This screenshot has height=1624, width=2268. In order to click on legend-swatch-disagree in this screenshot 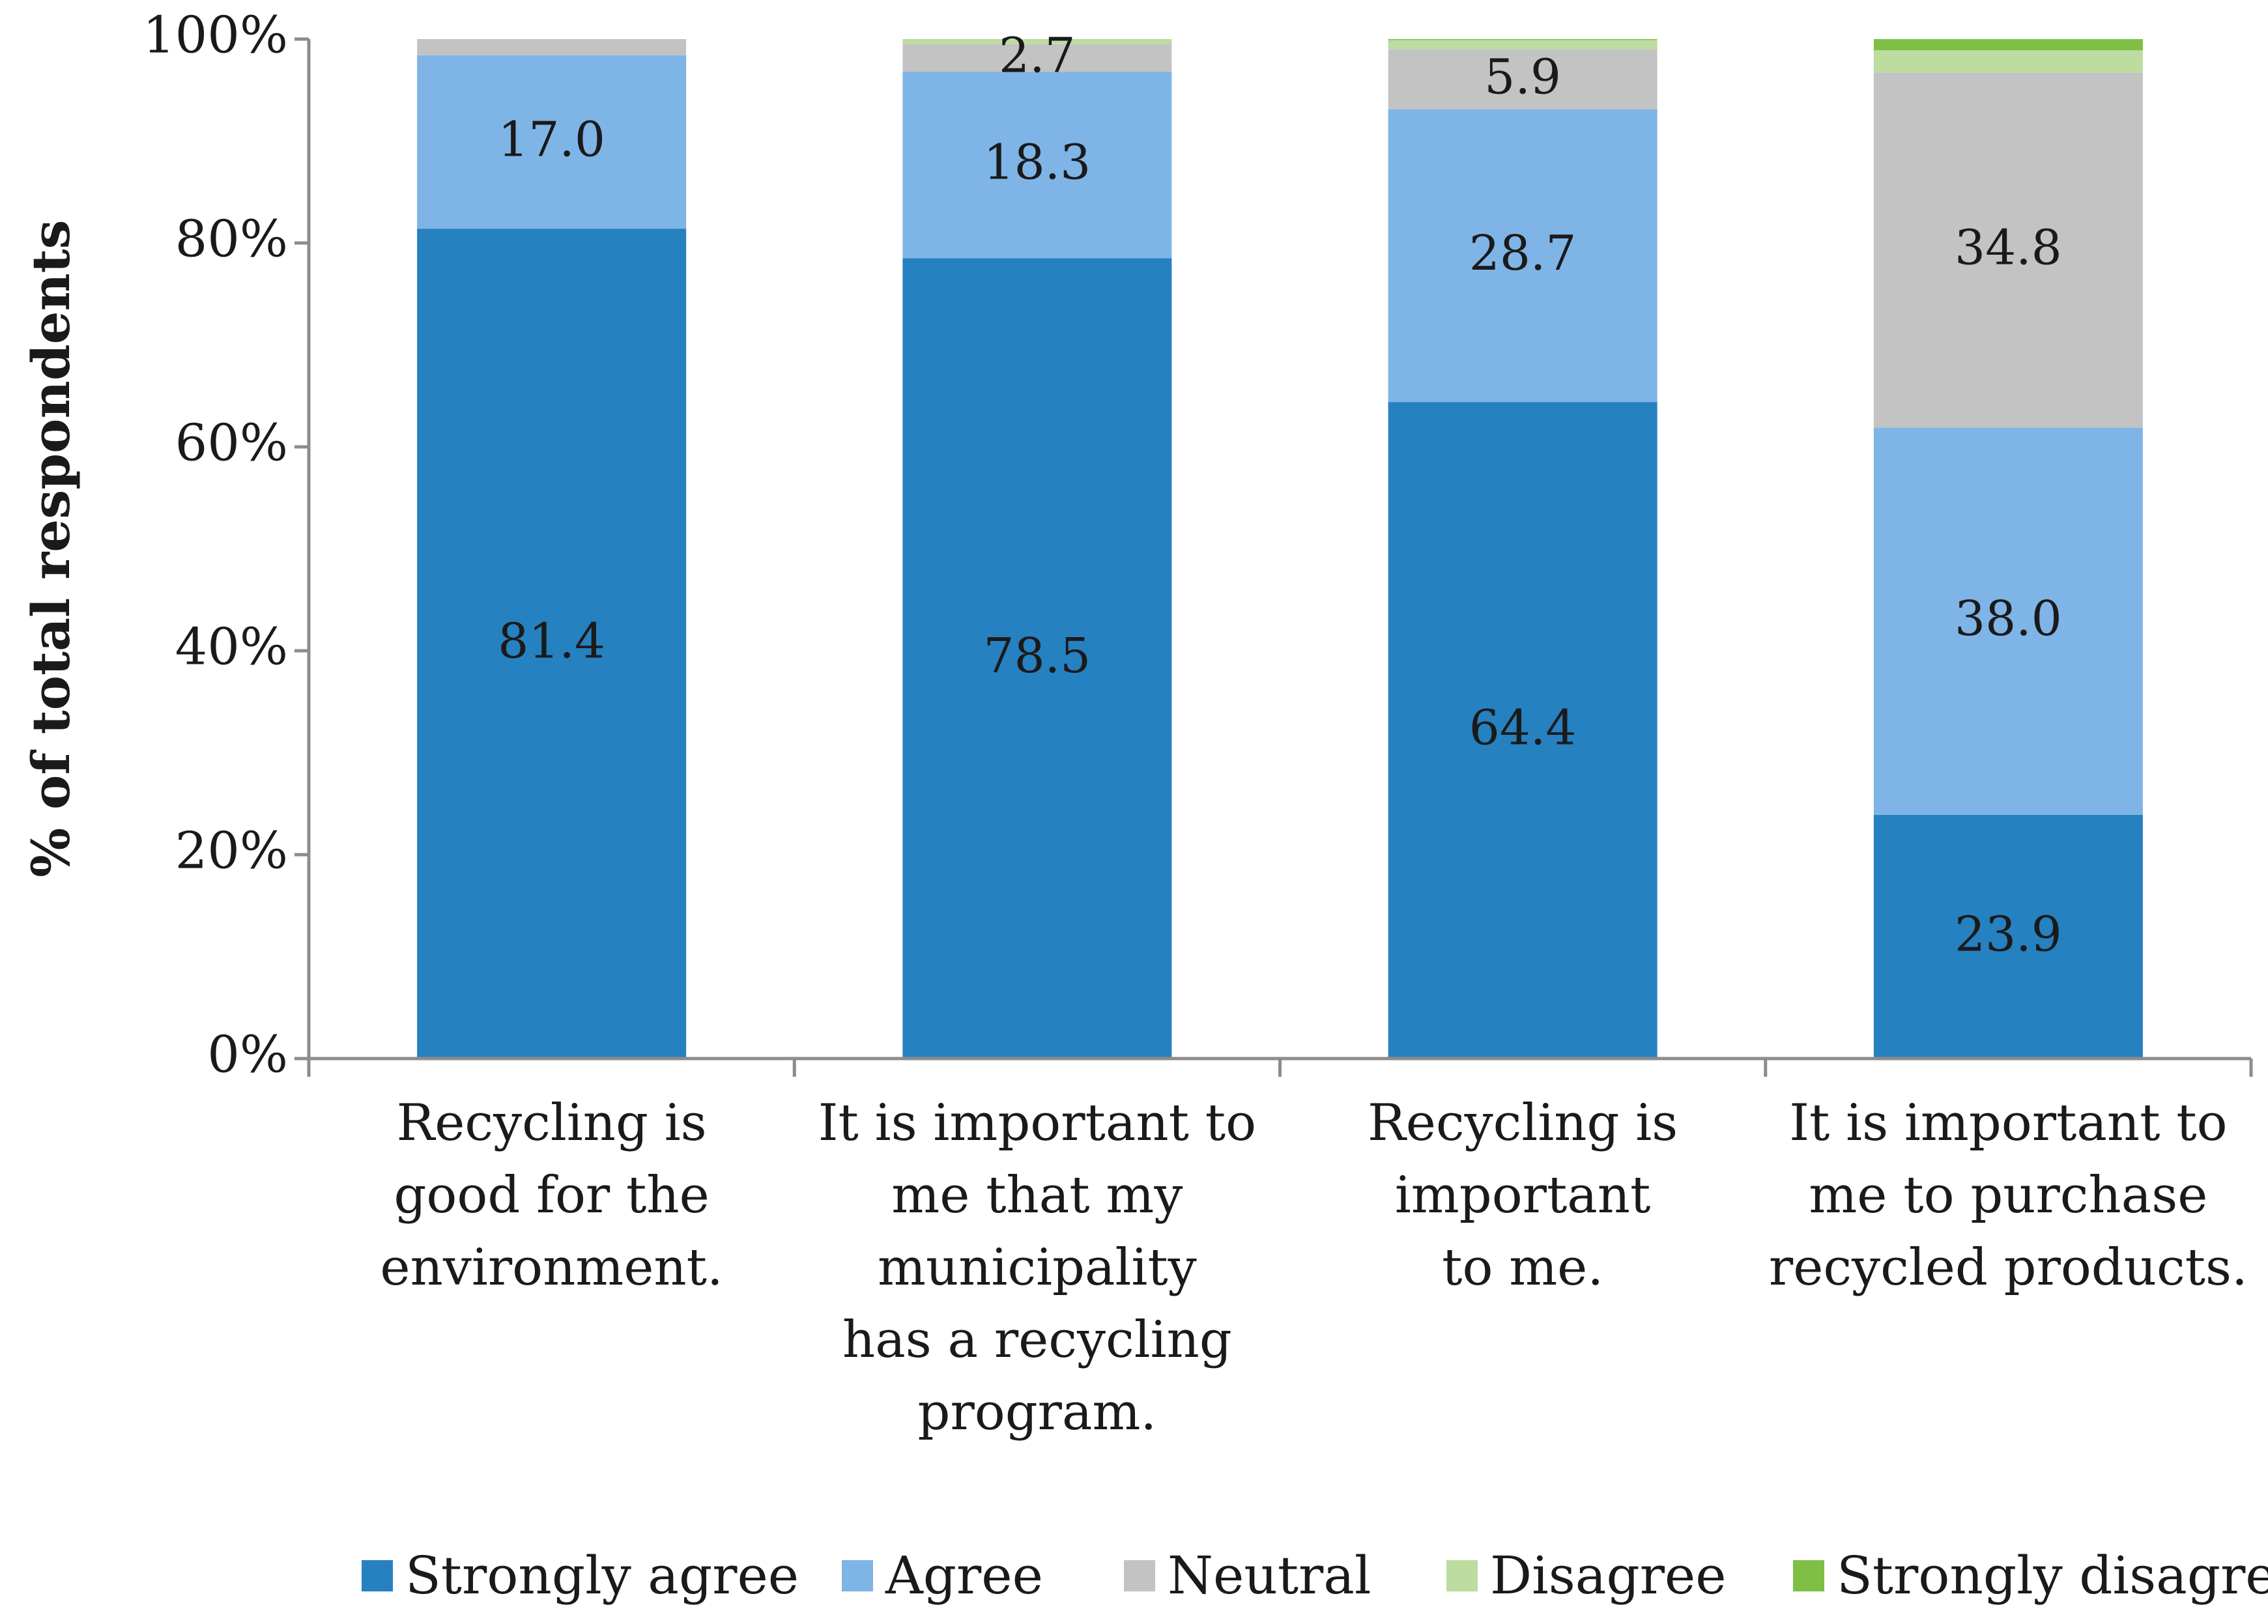, I will do `click(1462, 1575)`.